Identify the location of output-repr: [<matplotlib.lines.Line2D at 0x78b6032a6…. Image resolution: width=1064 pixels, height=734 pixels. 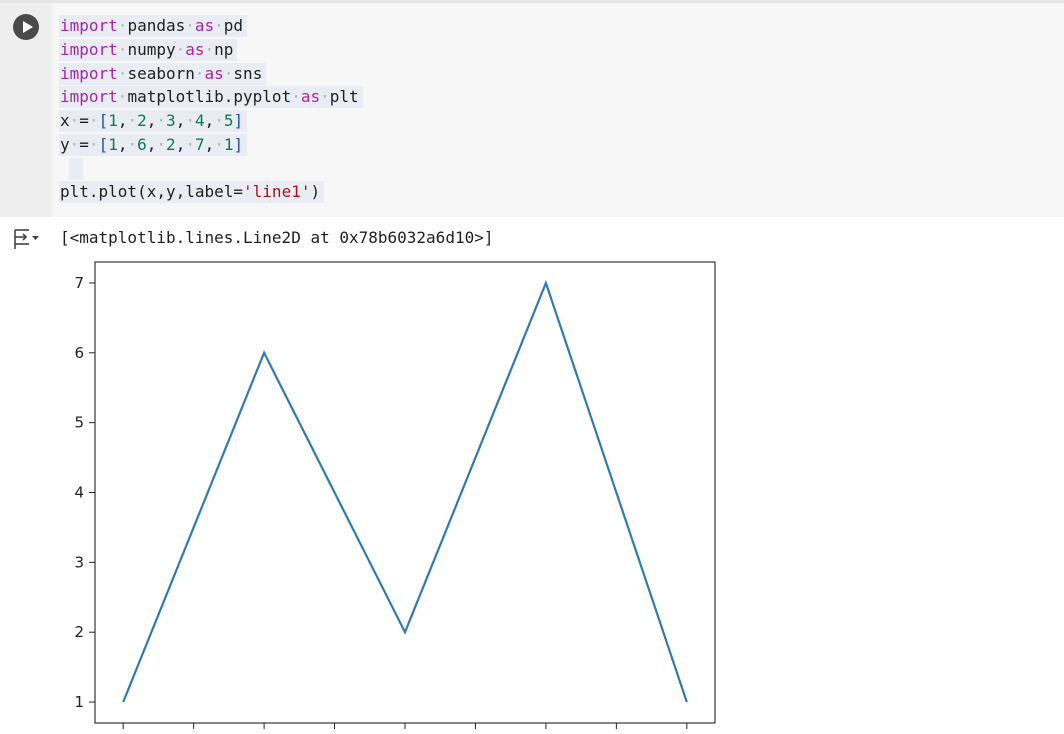
(277, 237).